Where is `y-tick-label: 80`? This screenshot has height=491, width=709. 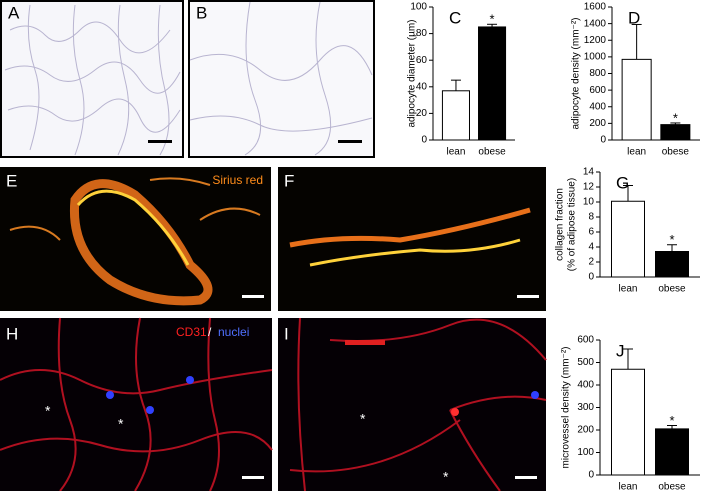 y-tick-label: 80 is located at coordinates (422, 33).